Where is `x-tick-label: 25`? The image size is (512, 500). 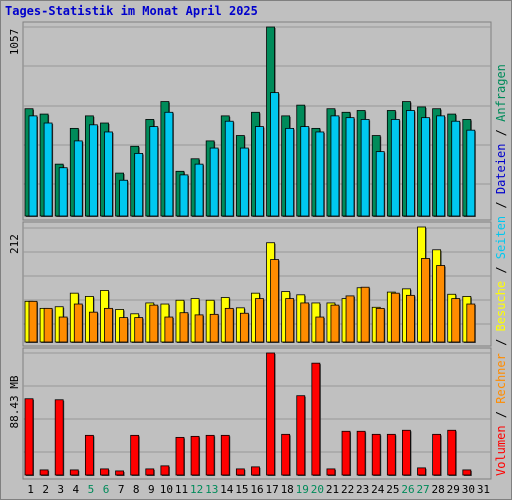 x-tick-label: 25 is located at coordinates (392, 489).